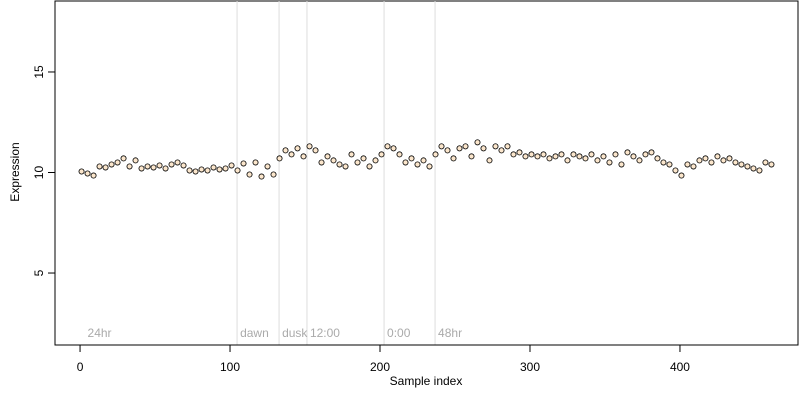 The height and width of the screenshot is (400, 800). Describe the element at coordinates (254, 333) in the screenshot. I see `annotation: dawn` at that location.